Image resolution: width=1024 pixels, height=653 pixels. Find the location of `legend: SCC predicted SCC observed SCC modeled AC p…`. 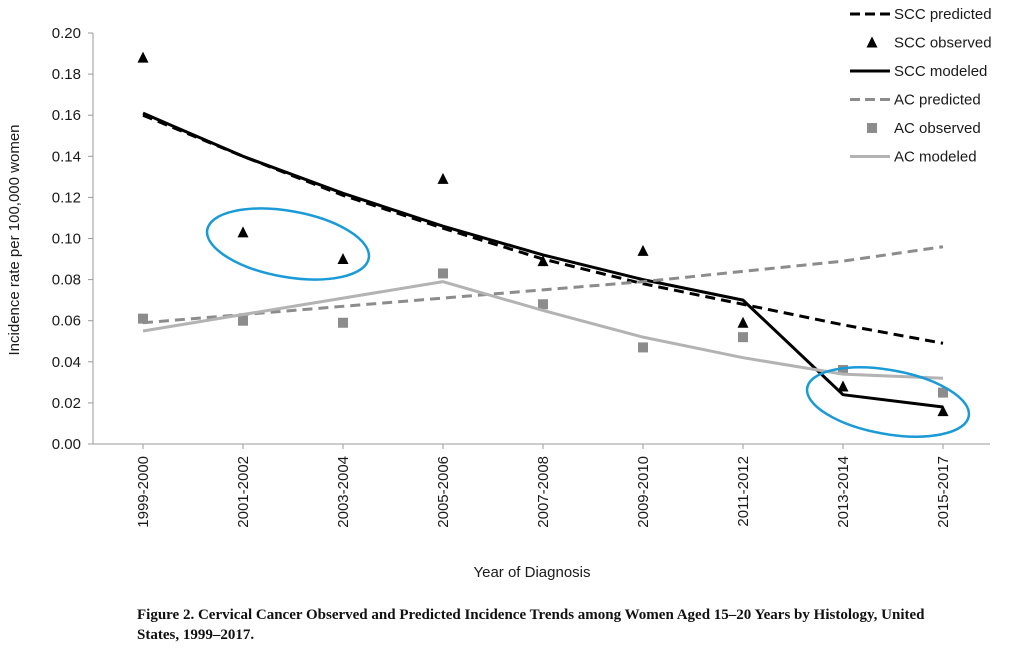

legend: SCC predicted SCC observed SCC modeled AC p… is located at coordinates (921, 86).